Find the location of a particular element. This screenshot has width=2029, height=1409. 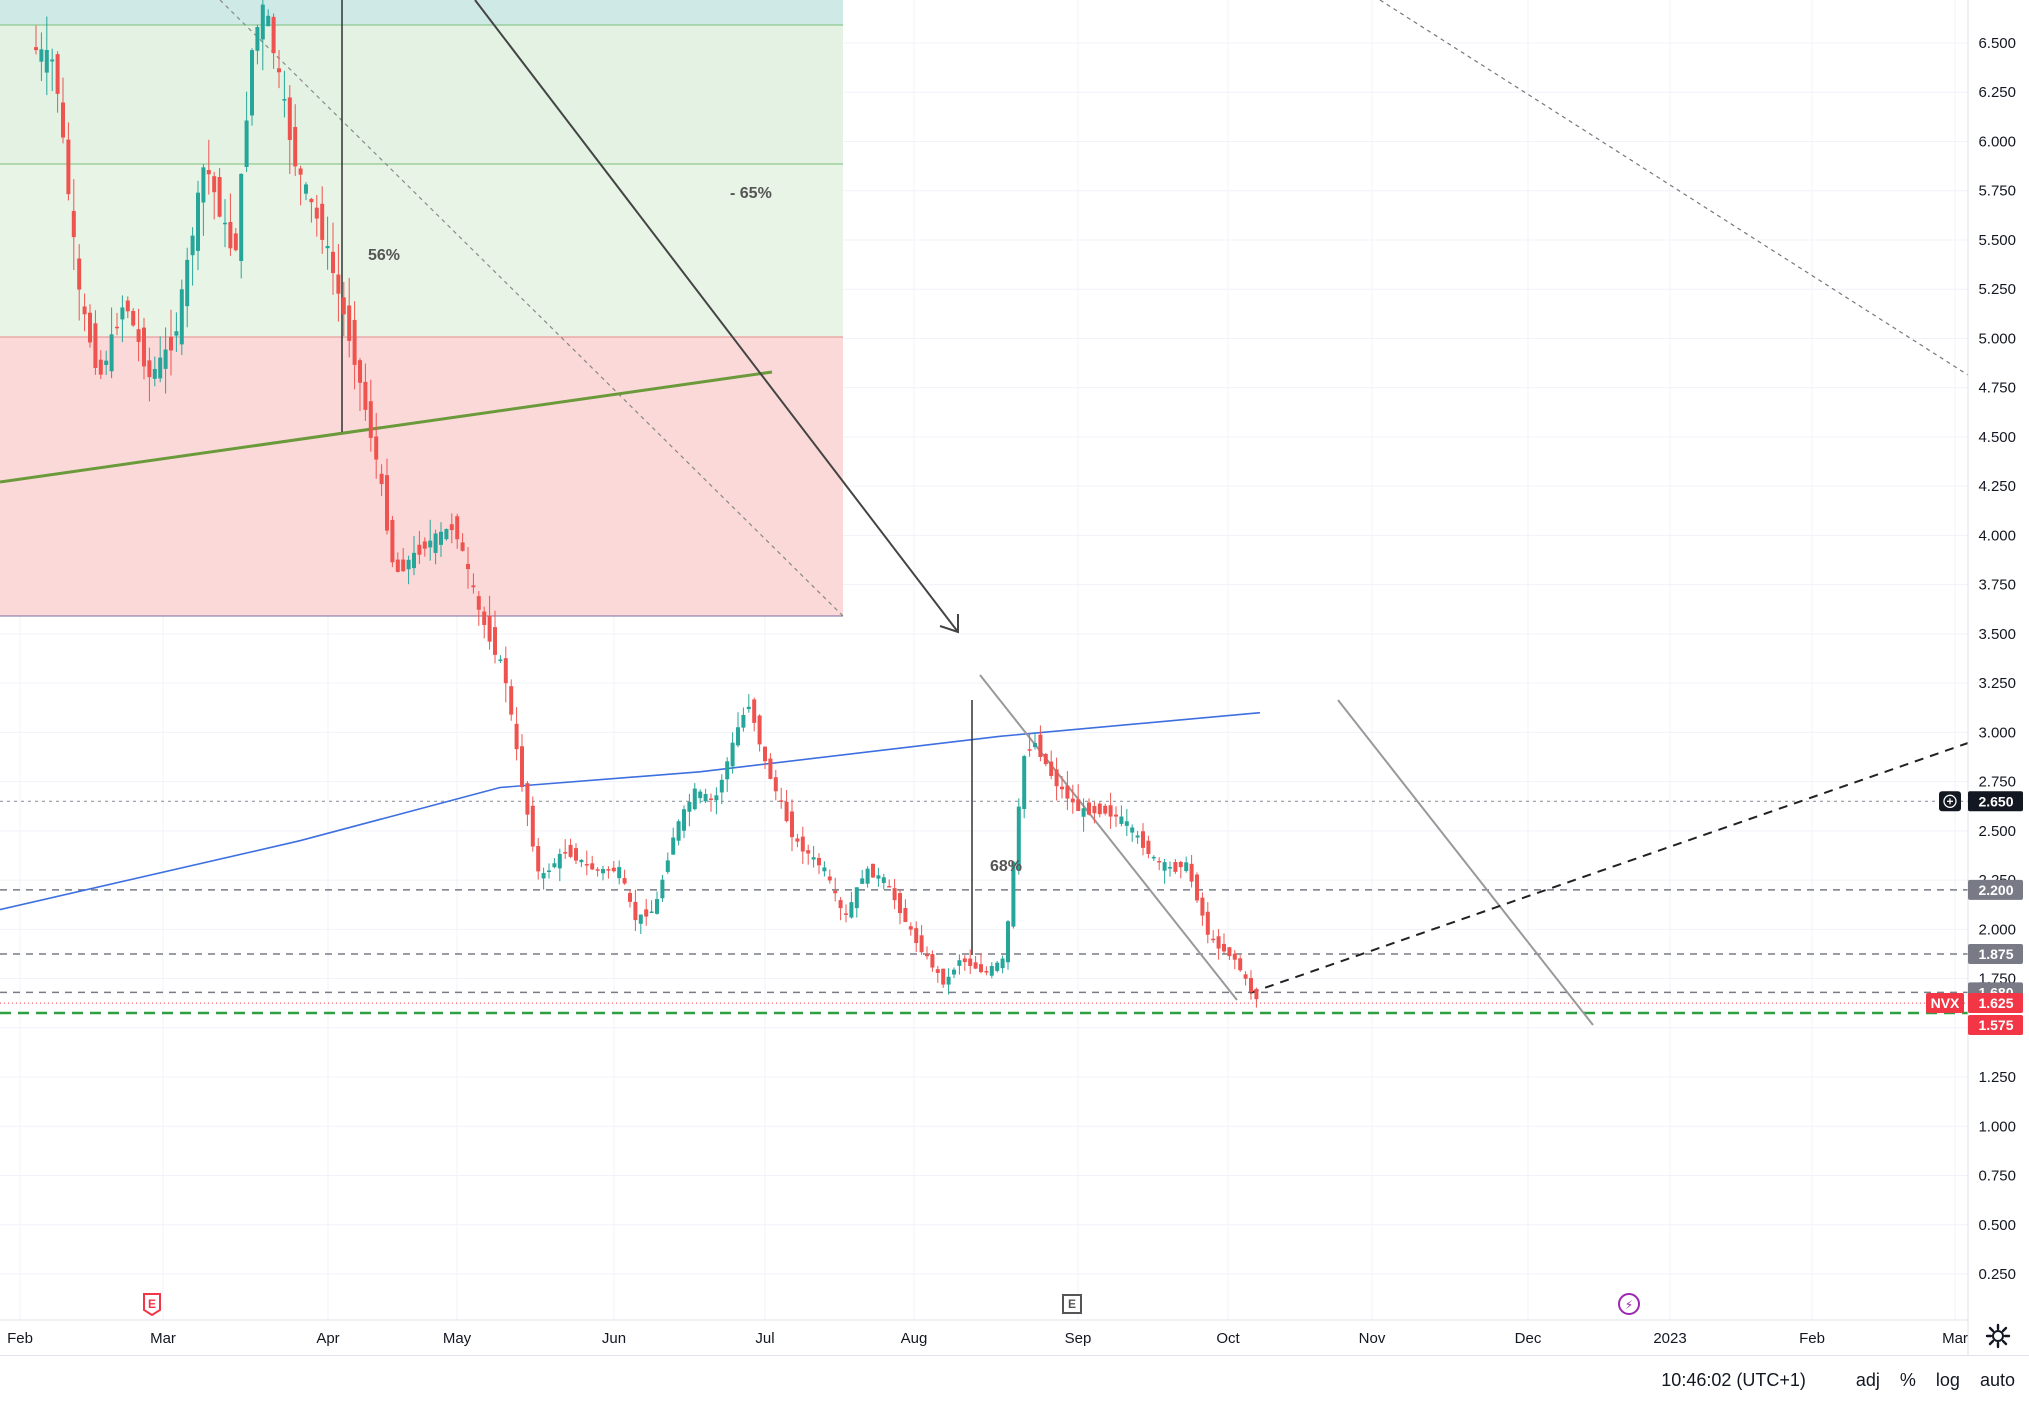

price-tag: 1.625 is located at coordinates (1995, 1003).